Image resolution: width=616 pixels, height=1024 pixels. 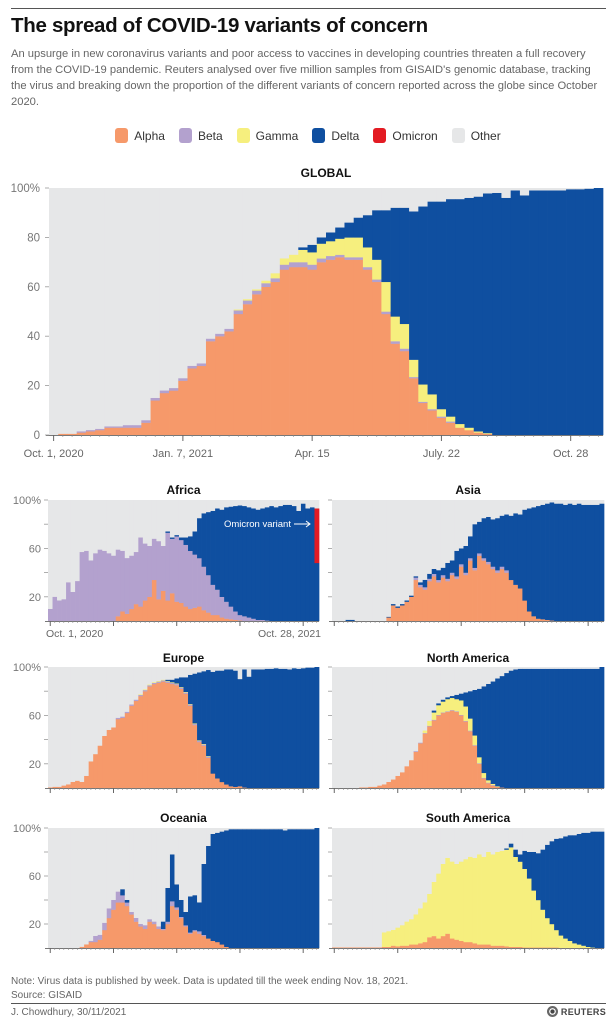 I want to click on legend-item-other: Other, so click(x=476, y=135).